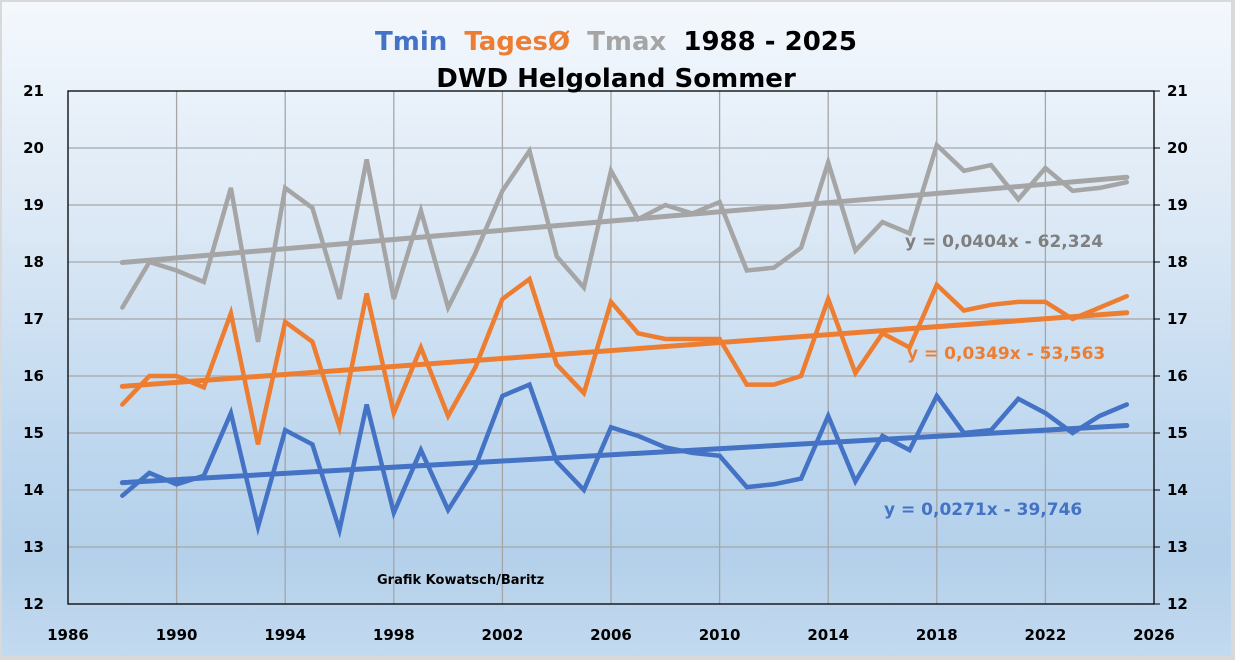  I want to click on y-tick-label-left: 17, so click(33, 319).